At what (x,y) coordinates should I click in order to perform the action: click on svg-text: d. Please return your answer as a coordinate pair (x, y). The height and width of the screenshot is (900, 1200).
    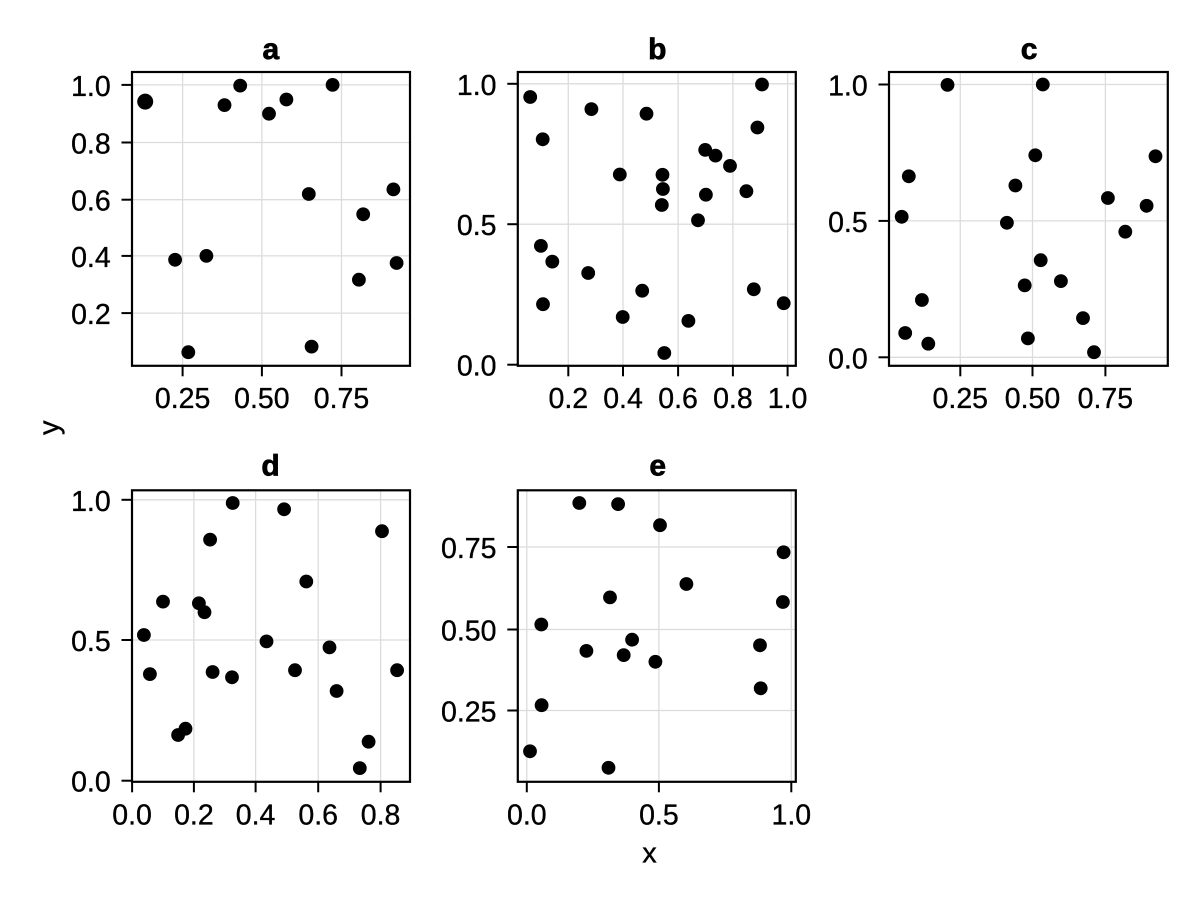
    Looking at the image, I should click on (270, 466).